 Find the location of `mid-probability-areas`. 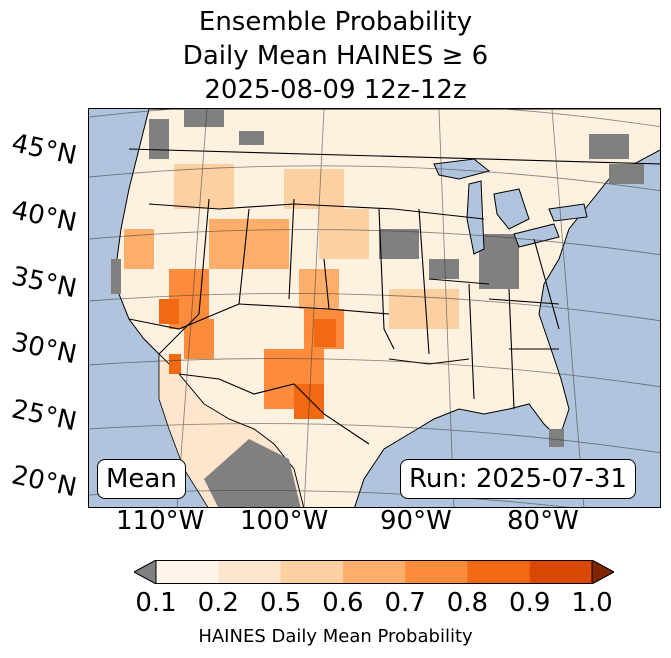

mid-probability-areas is located at coordinates (231, 264).